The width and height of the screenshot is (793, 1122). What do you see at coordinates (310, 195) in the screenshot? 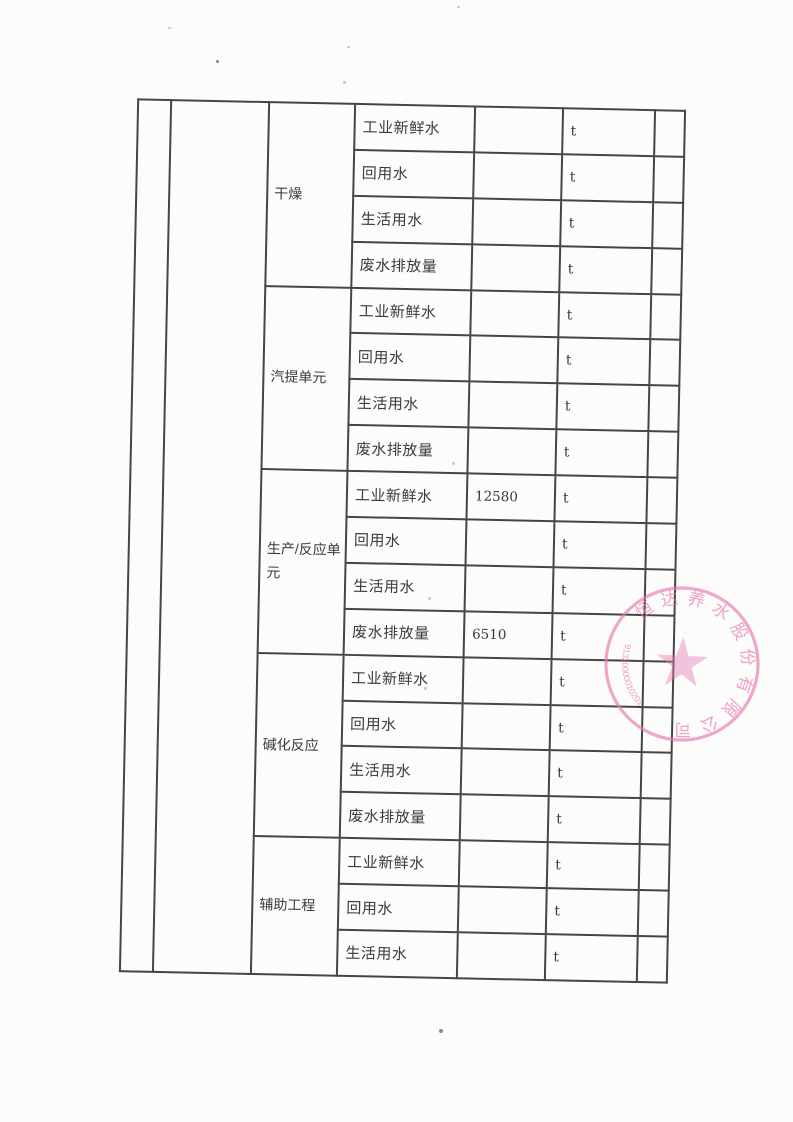
I see `group-cell: 干燥` at bounding box center [310, 195].